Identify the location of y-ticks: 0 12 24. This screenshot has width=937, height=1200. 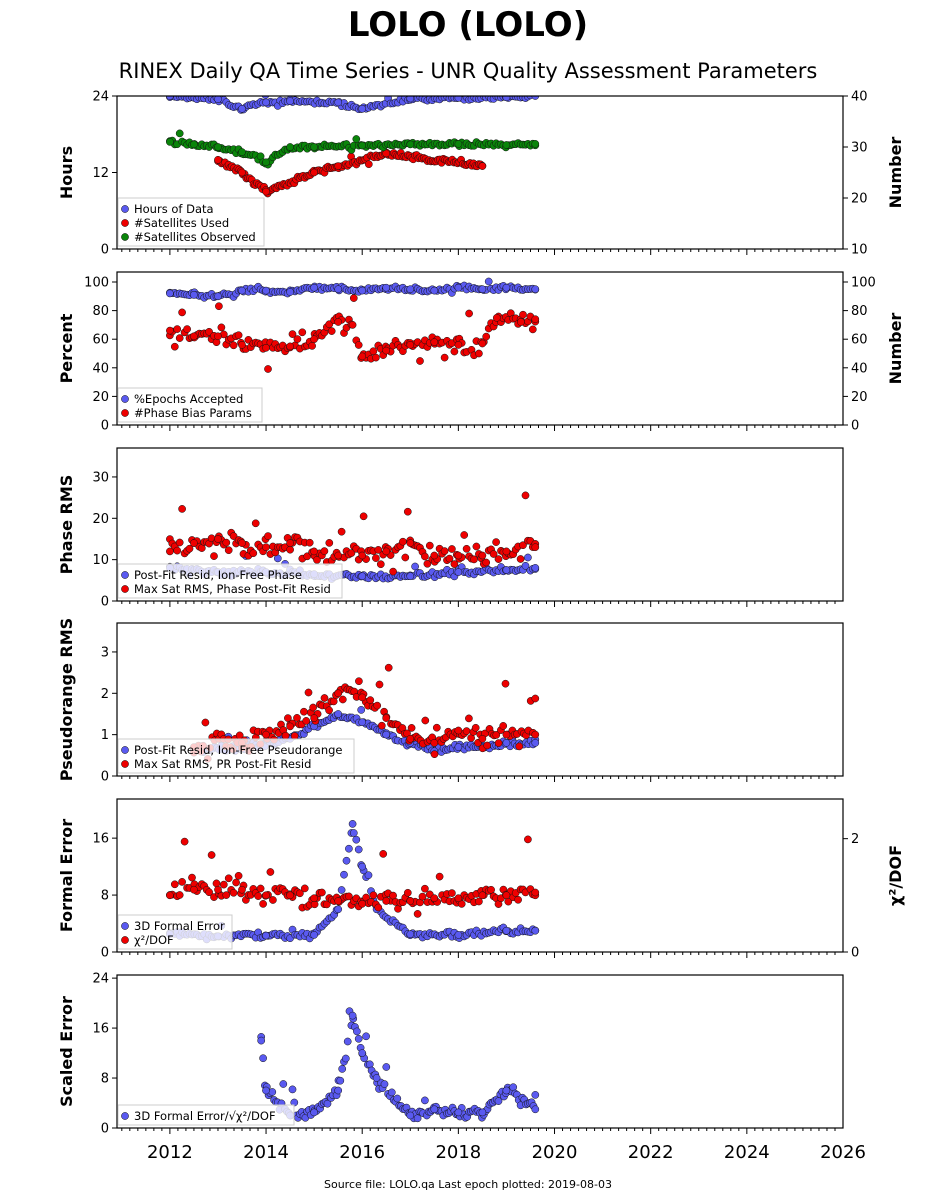
(104, 174).